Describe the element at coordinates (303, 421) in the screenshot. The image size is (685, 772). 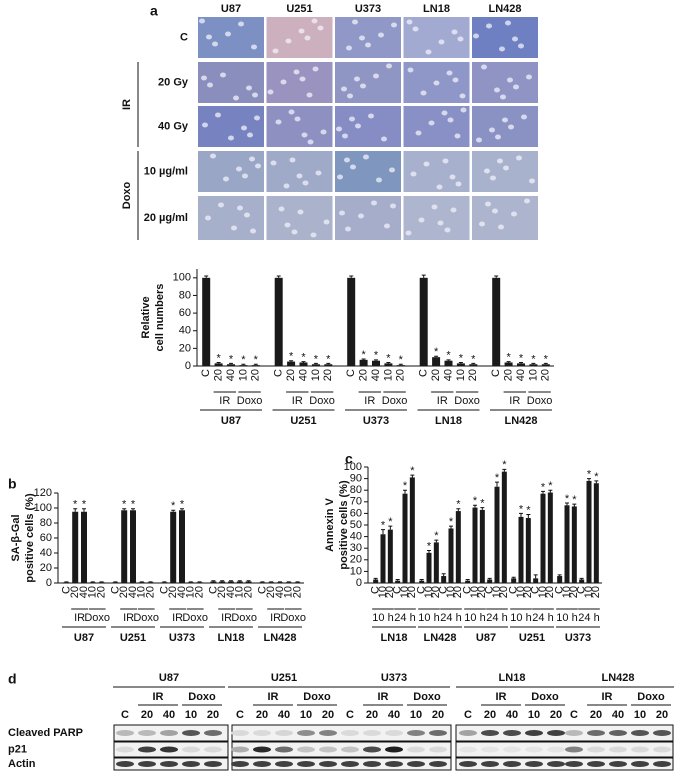
I see `group-label: U251` at that location.